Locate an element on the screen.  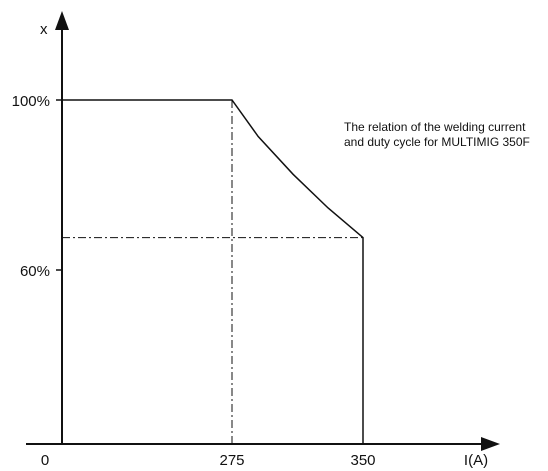
chart-annotation-line-2: and duty cycle for MULTIMIG 350F is located at coordinates (437, 142).